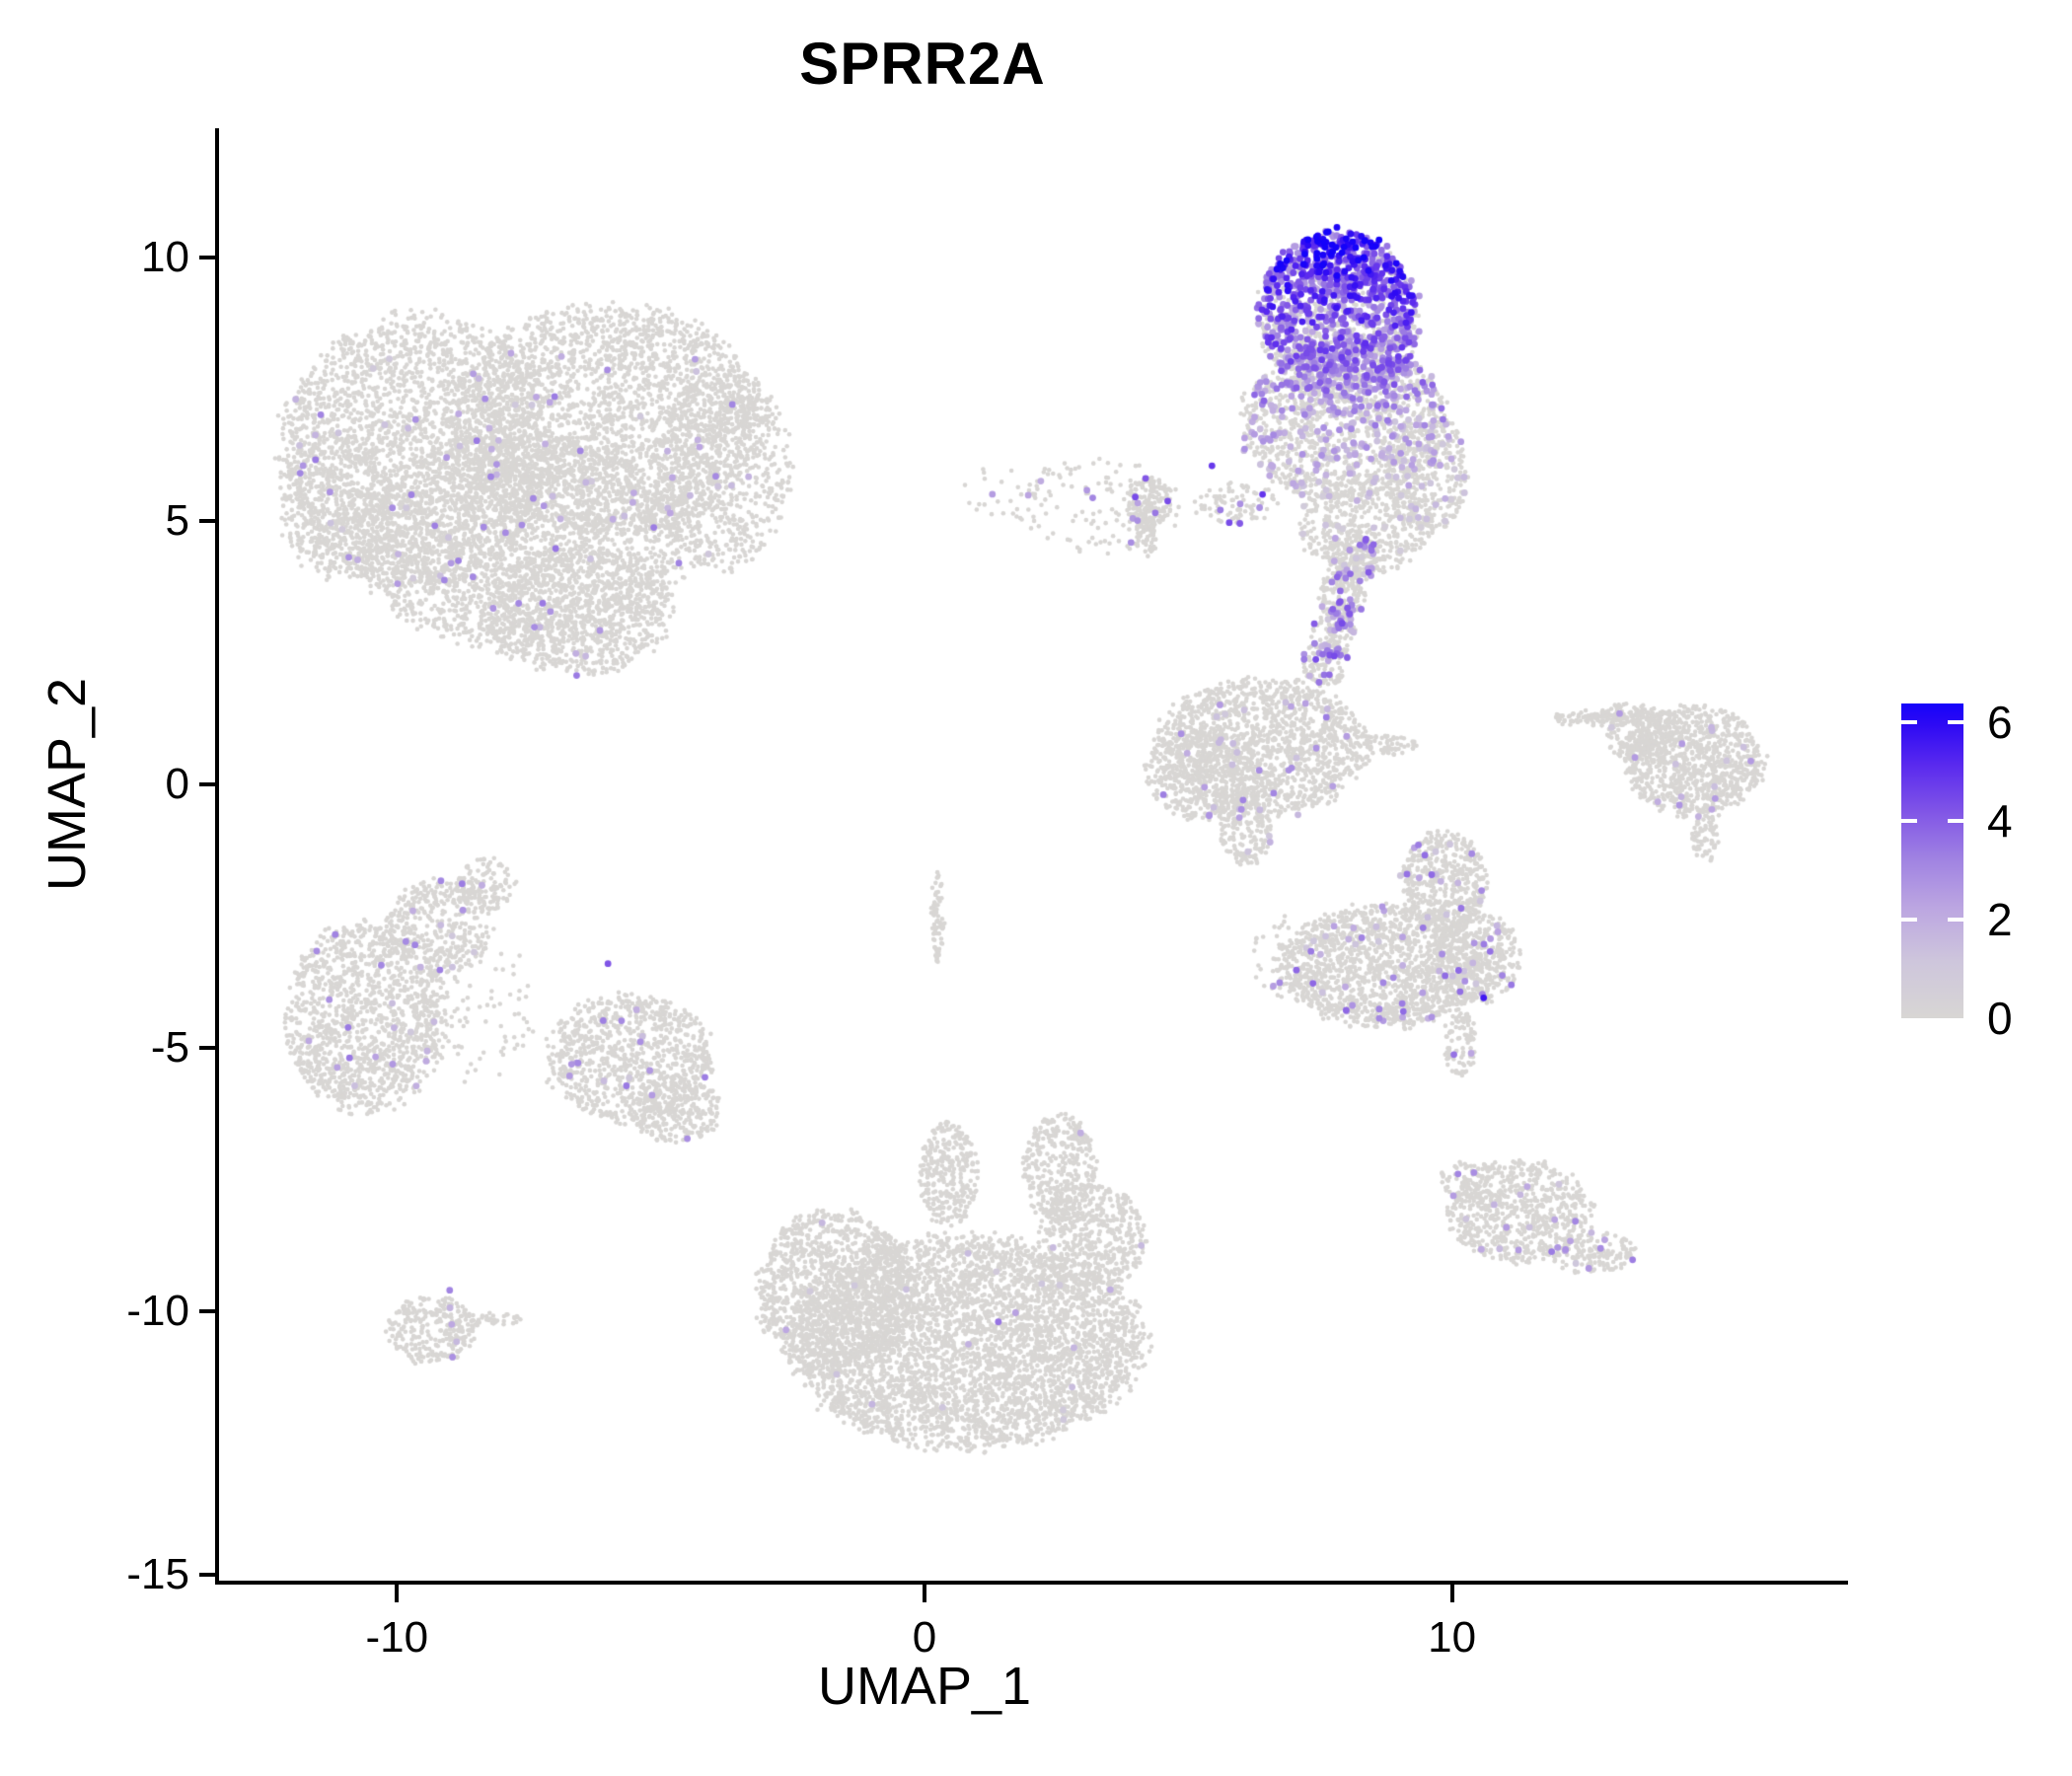 The width and height of the screenshot is (2072, 1776). I want to click on y-tick-label: -15, so click(157, 1573).